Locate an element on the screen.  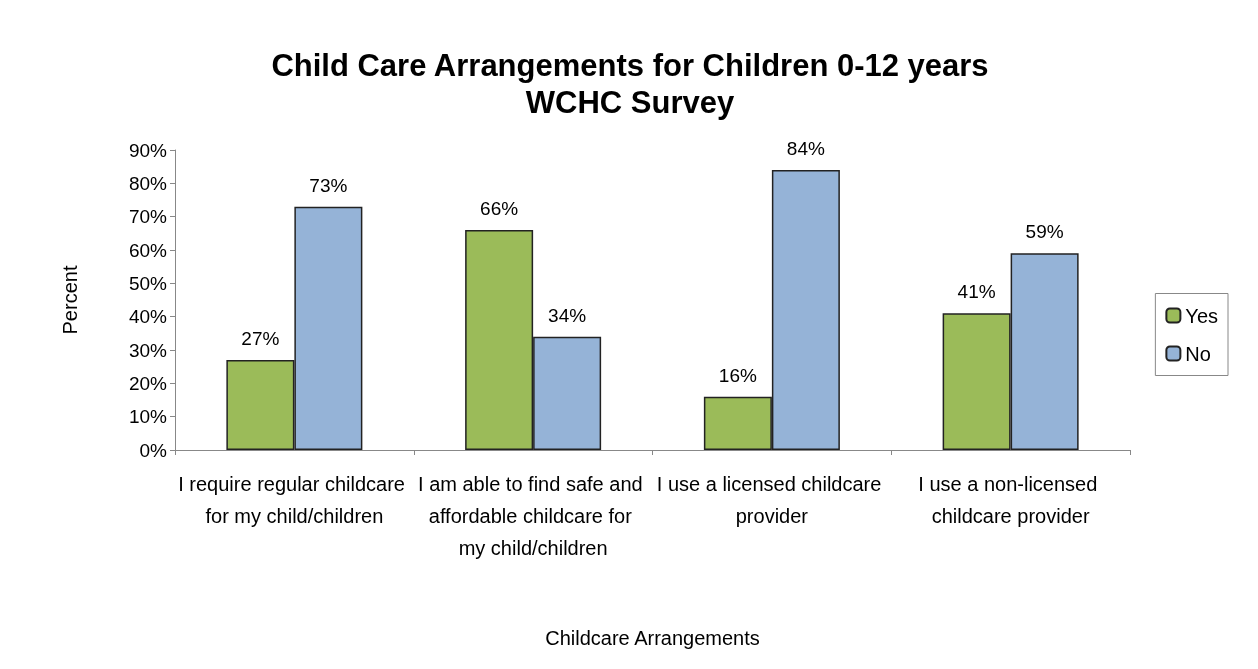
y-tick-label: 0% is located at coordinates (153, 450).